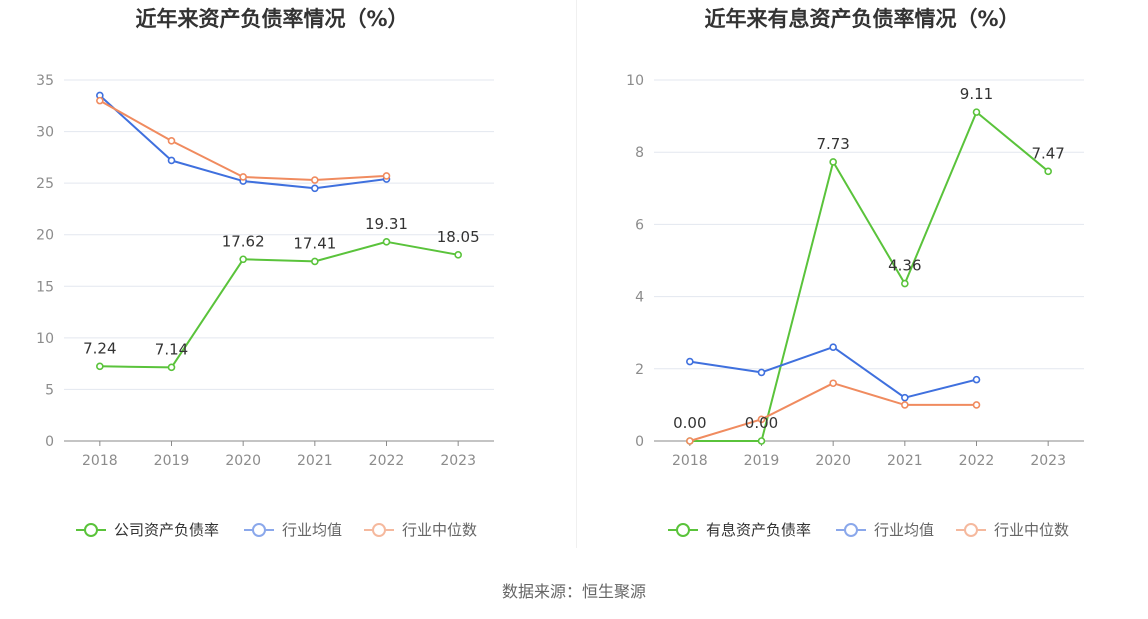 This screenshot has height=619, width=1148. I want to click on data-label-layer: 7.24 7.14 17.62 17.41 19.31 18.05, so click(281, 287).